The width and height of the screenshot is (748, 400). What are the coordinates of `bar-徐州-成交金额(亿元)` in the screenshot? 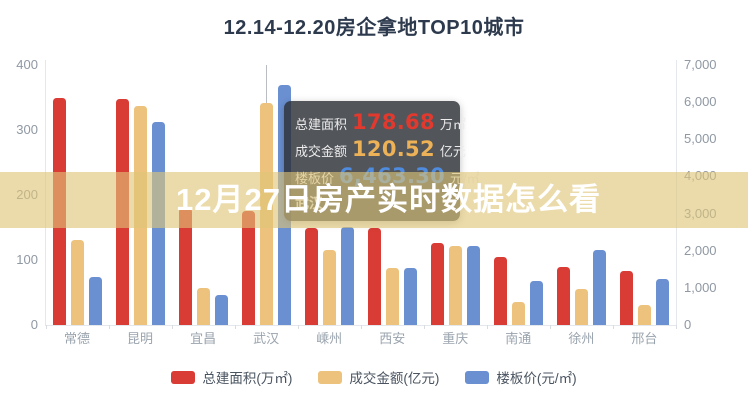 It's located at (581, 307).